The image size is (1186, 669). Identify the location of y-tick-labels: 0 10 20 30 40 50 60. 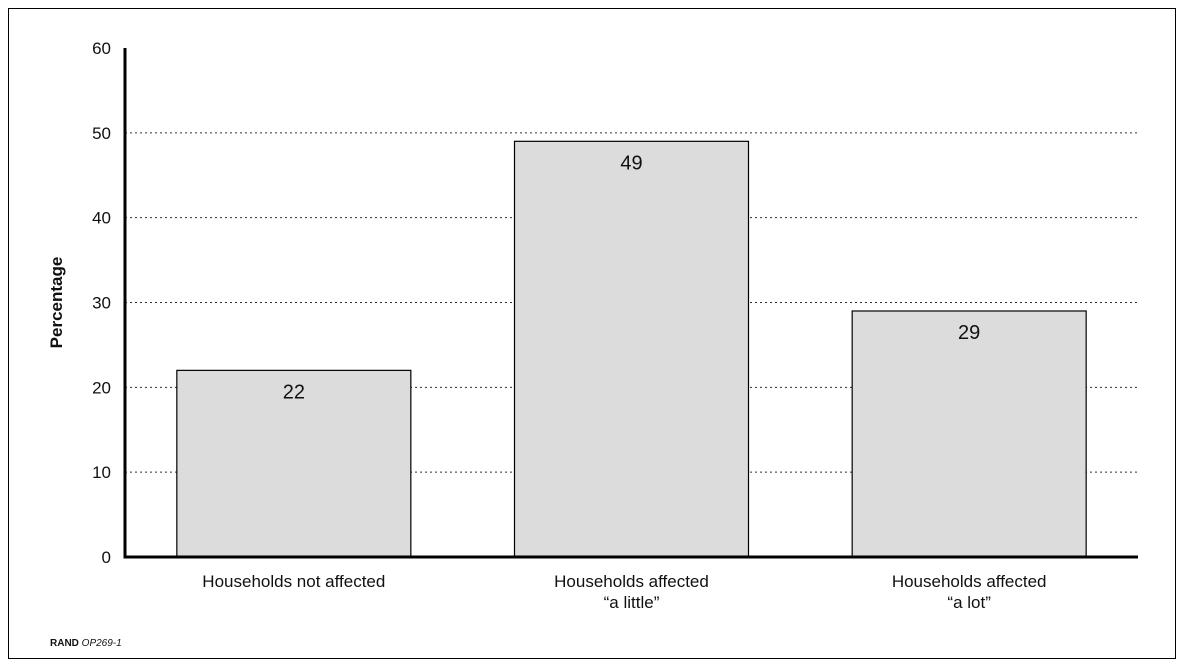
(101, 303).